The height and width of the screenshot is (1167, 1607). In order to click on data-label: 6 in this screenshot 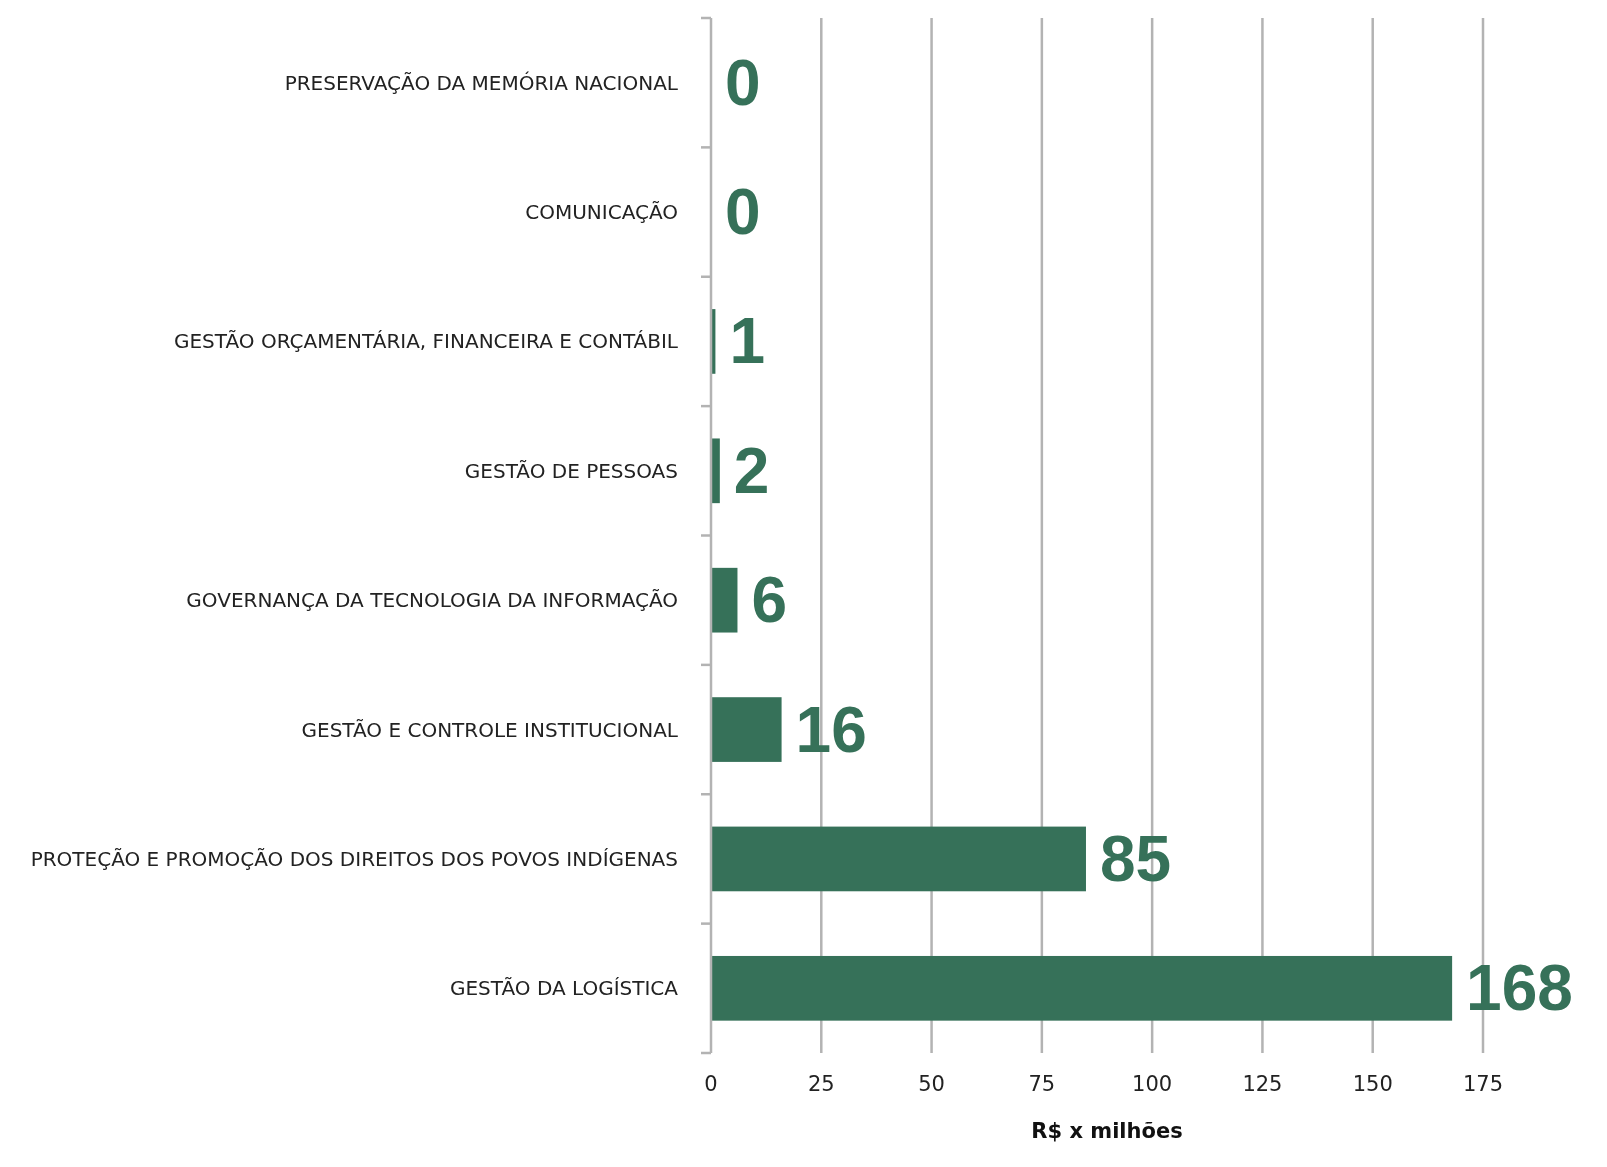, I will do `click(769, 600)`.